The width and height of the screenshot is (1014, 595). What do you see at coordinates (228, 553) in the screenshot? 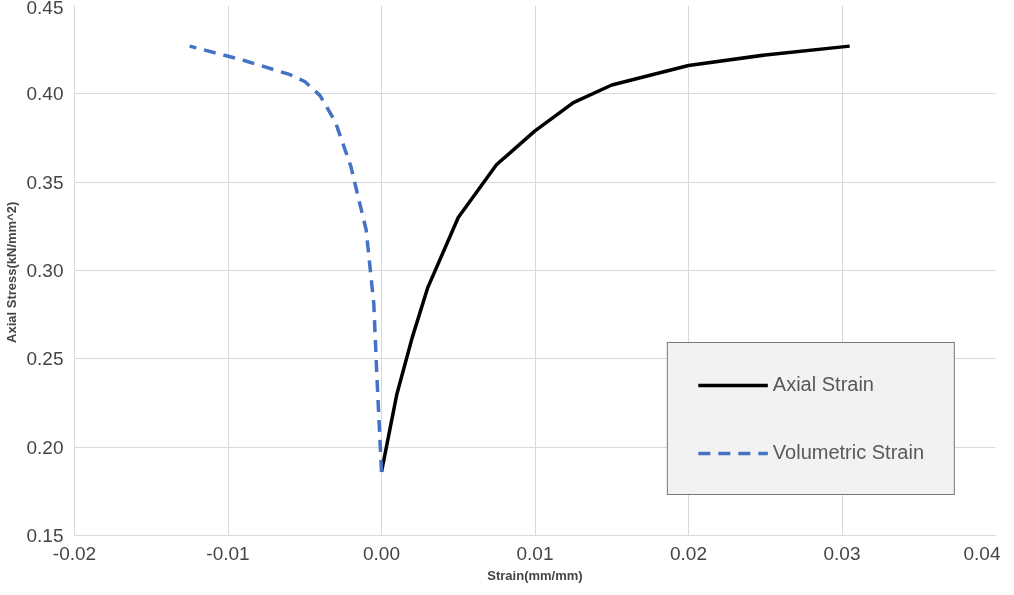
I see `x-tick-label: -0.01` at bounding box center [228, 553].